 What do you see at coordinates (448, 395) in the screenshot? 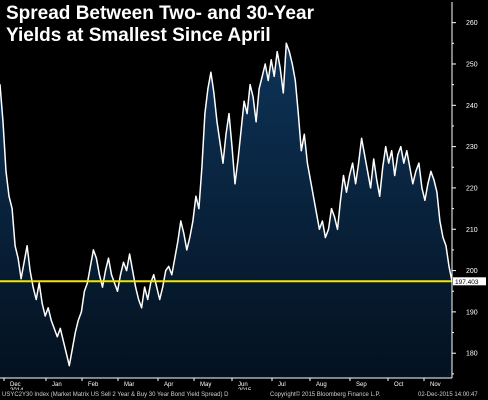
I see `footer-timestamp: 02-Dec-2015 14:00:47` at bounding box center [448, 395].